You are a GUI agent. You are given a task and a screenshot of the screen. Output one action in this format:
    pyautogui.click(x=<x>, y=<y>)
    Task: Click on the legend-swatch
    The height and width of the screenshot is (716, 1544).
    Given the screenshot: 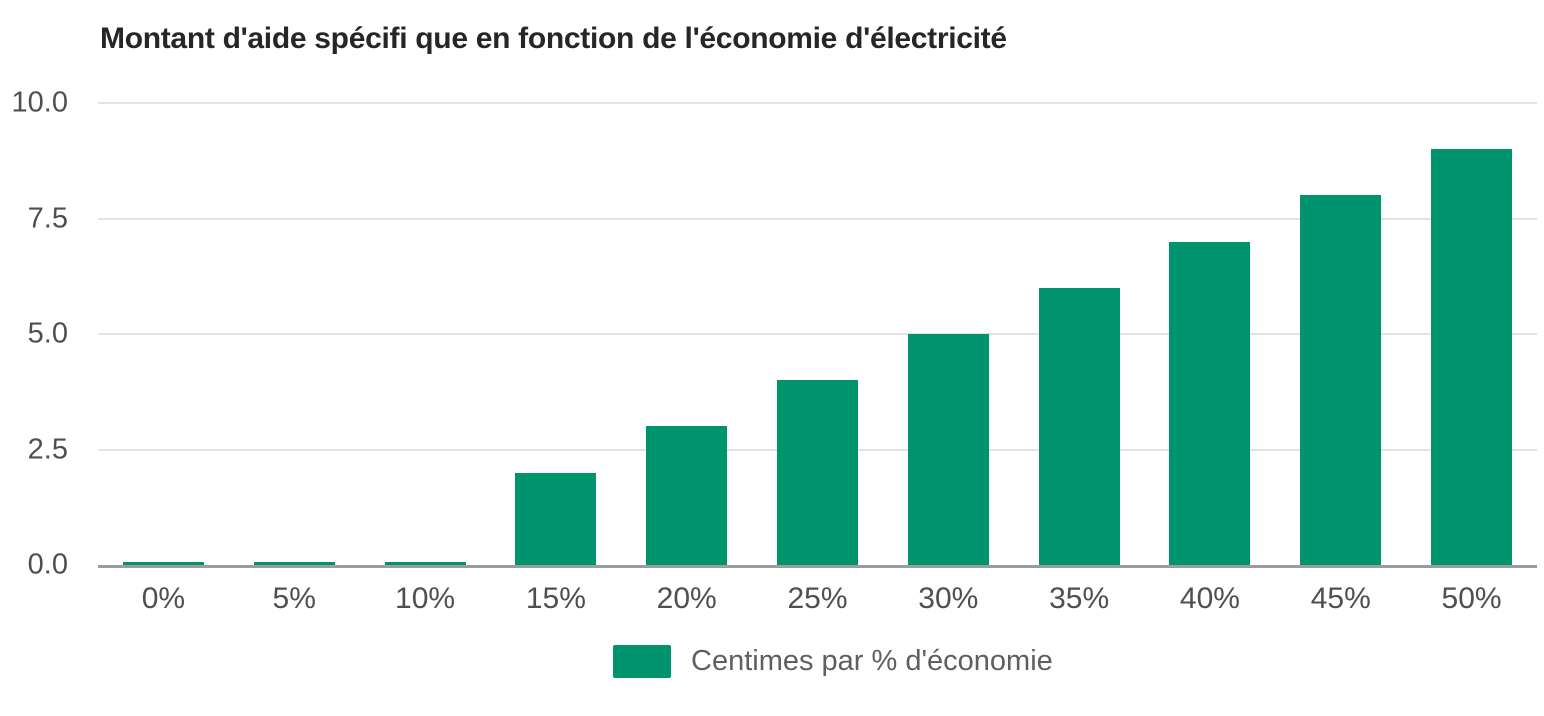 What is the action you would take?
    pyautogui.click(x=642, y=661)
    